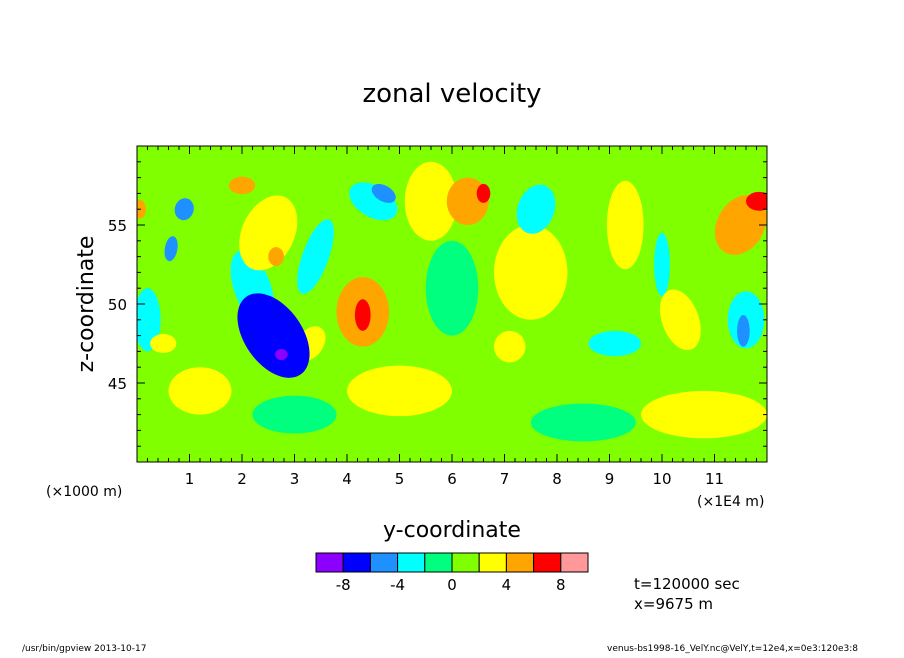 This screenshot has width=904, height=658. What do you see at coordinates (117, 305) in the screenshot?
I see `y-tick-label: 50` at bounding box center [117, 305].